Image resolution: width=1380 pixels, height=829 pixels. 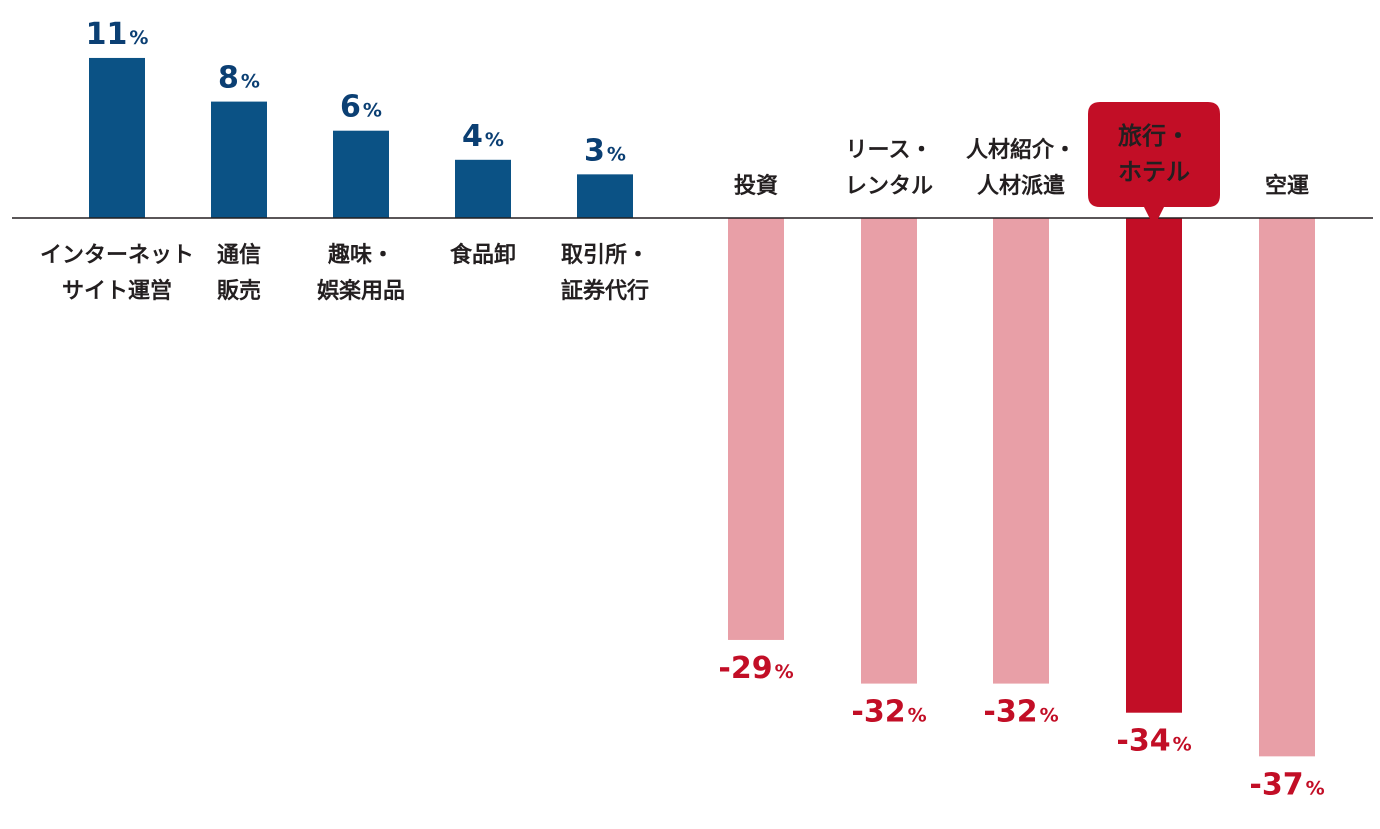 I want to click on category-label: リース・レンタル, so click(x=889, y=168).